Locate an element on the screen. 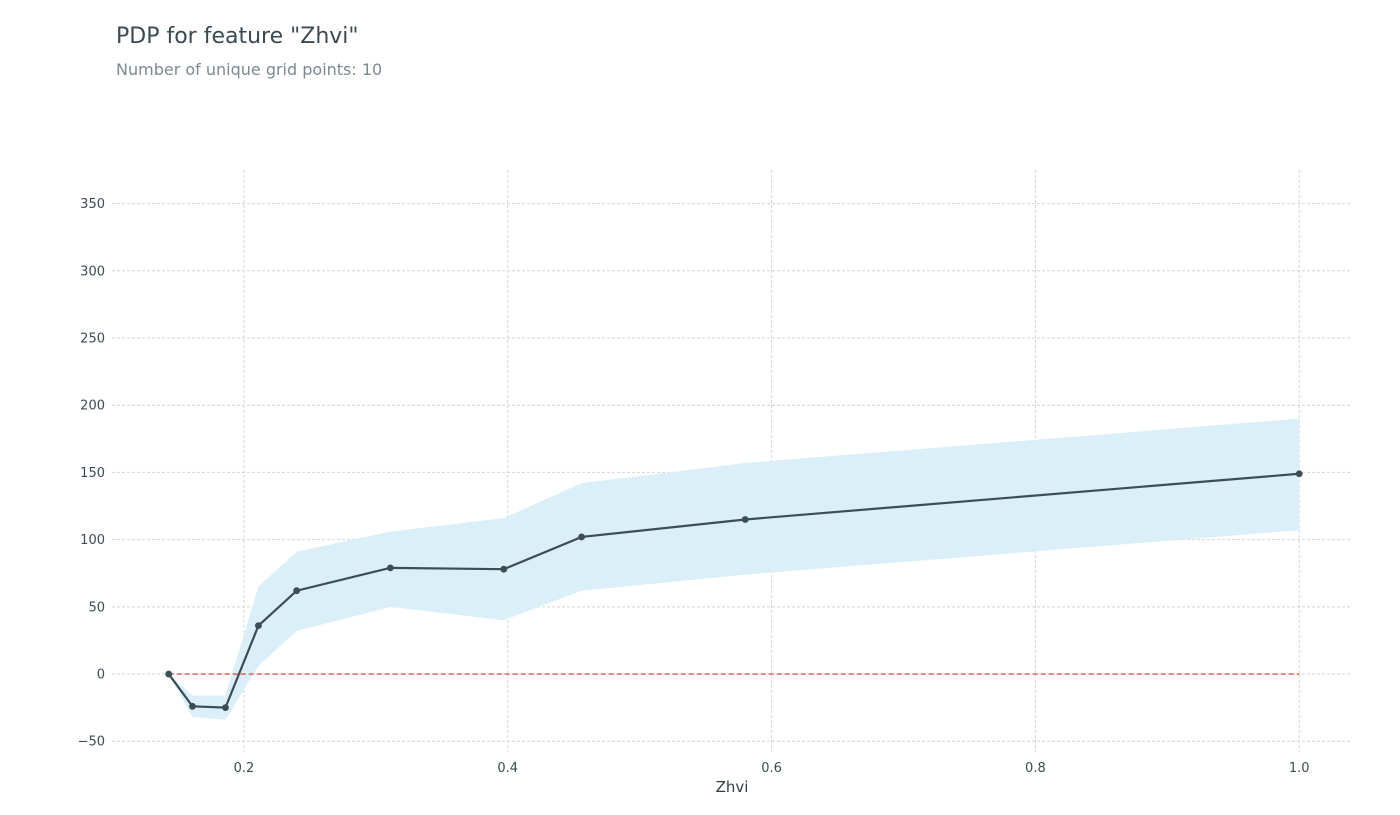 The width and height of the screenshot is (1400, 815). y-tick-label: 0 is located at coordinates (101, 675).